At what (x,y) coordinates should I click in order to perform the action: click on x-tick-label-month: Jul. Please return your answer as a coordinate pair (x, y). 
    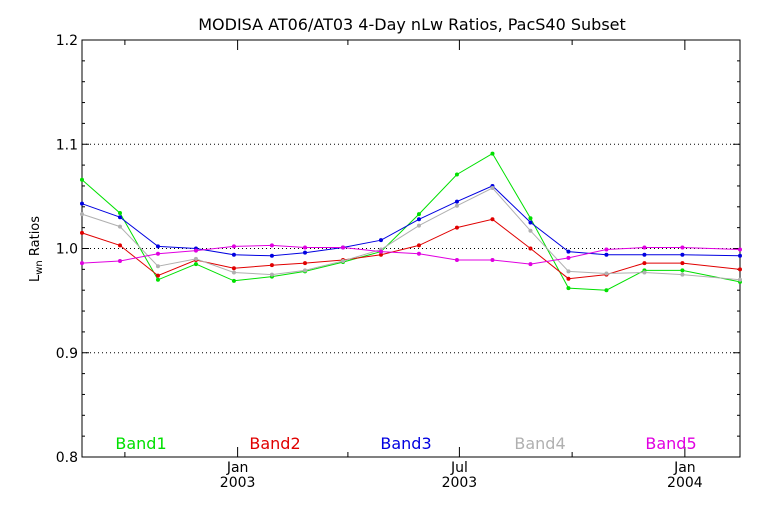
    Looking at the image, I should click on (459, 468).